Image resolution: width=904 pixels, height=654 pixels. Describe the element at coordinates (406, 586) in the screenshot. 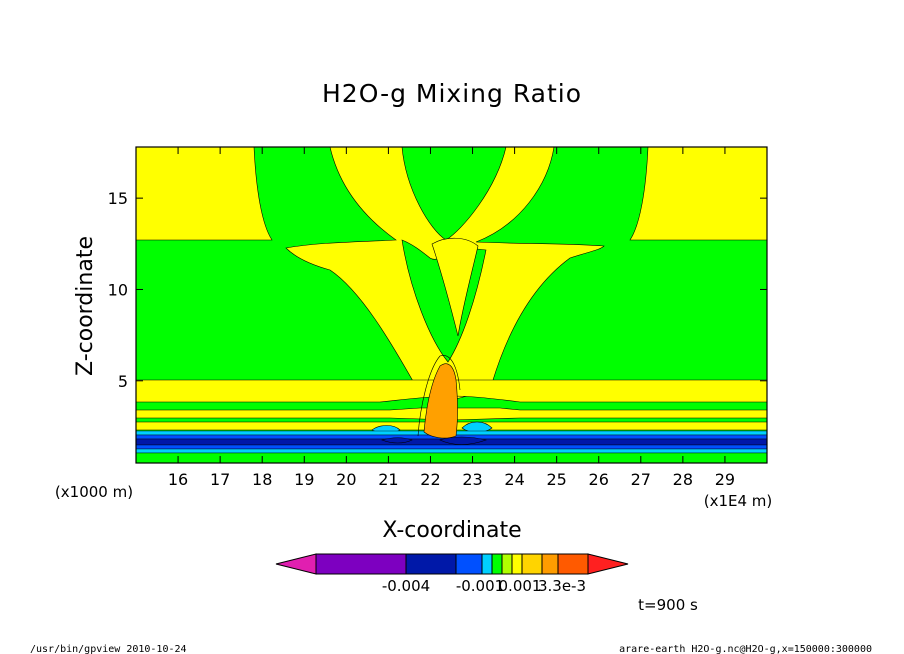

I see `colorbar-tick-label: -0.004` at that location.